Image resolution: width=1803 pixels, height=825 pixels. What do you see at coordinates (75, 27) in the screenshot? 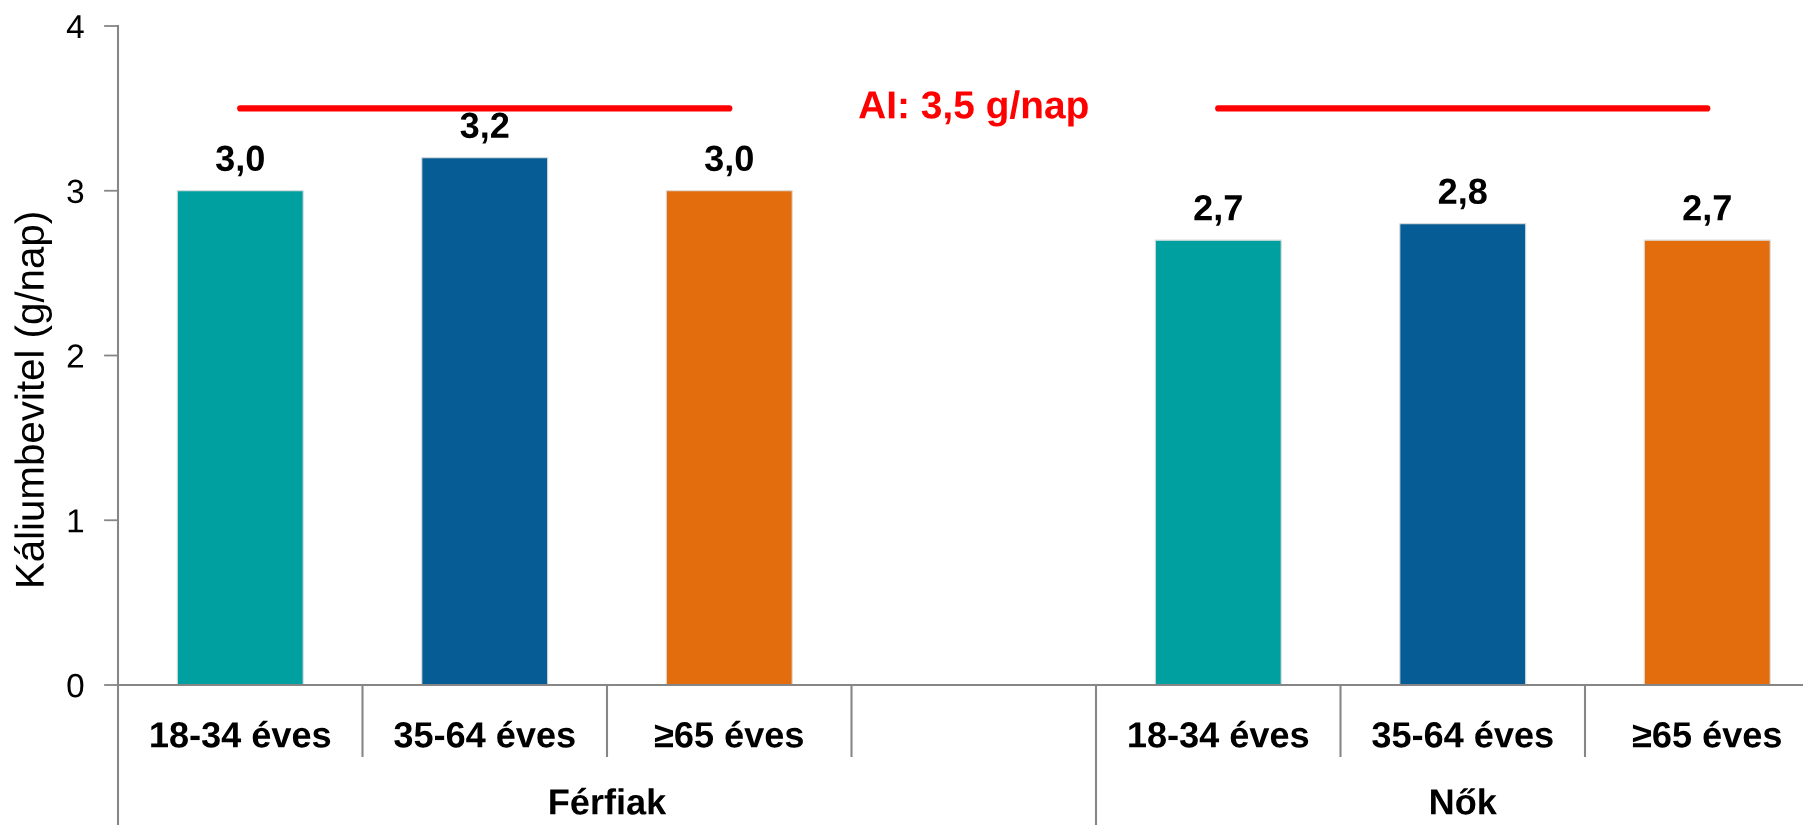
I see `y-tick-label: 4` at bounding box center [75, 27].